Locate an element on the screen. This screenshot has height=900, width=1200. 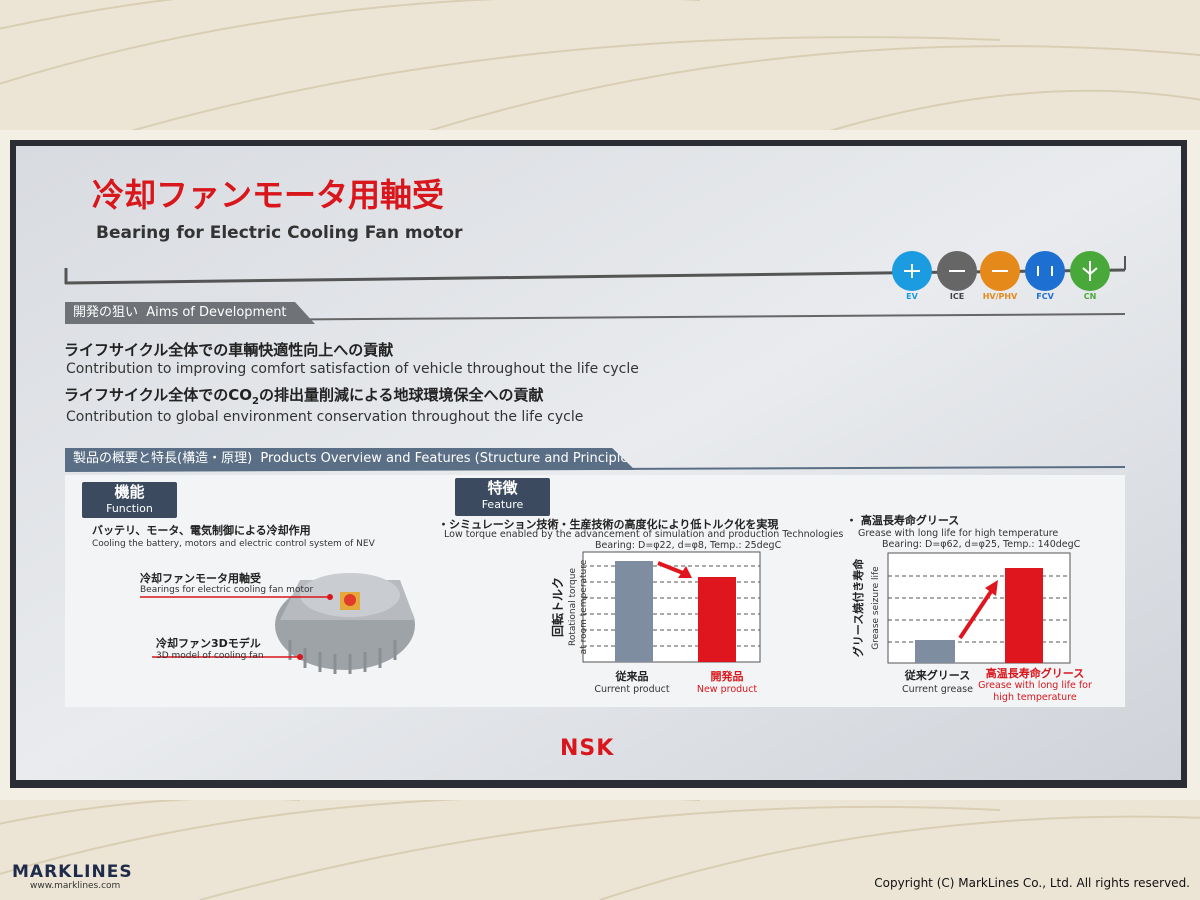
tag-en: Feature is located at coordinates (502, 504).